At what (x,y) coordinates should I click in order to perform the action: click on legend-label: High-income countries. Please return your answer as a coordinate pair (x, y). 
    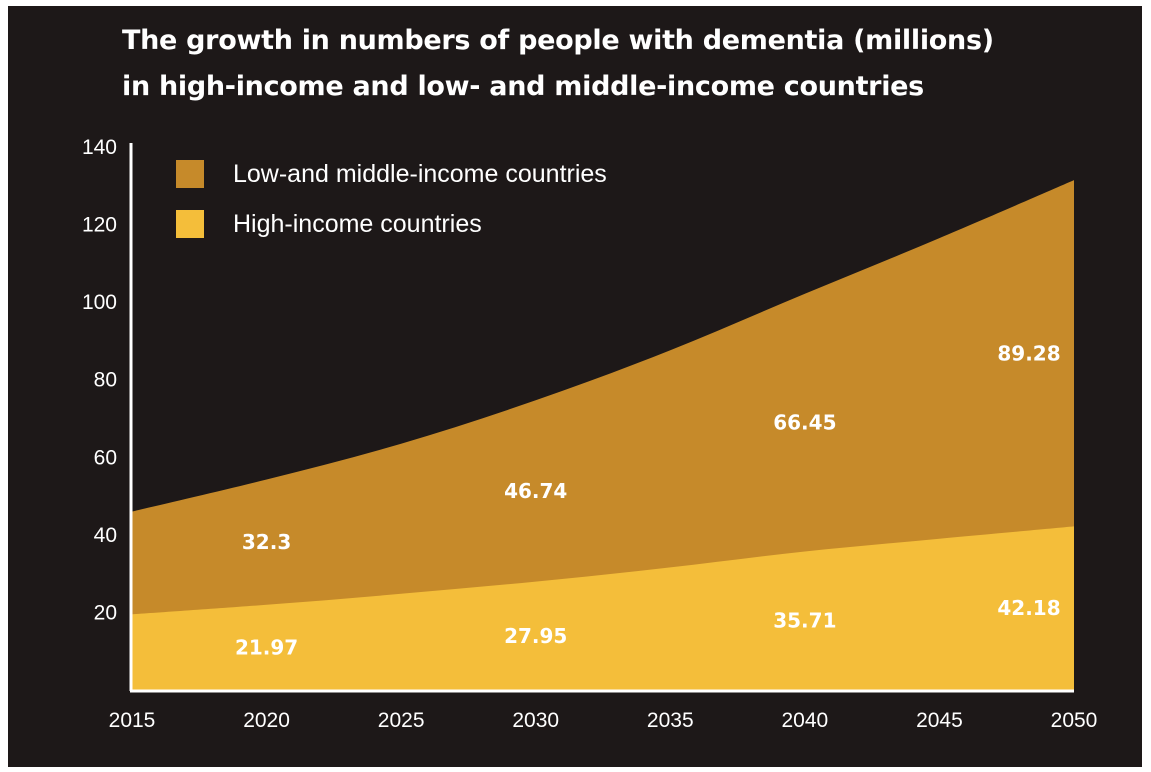
    Looking at the image, I should click on (357, 224).